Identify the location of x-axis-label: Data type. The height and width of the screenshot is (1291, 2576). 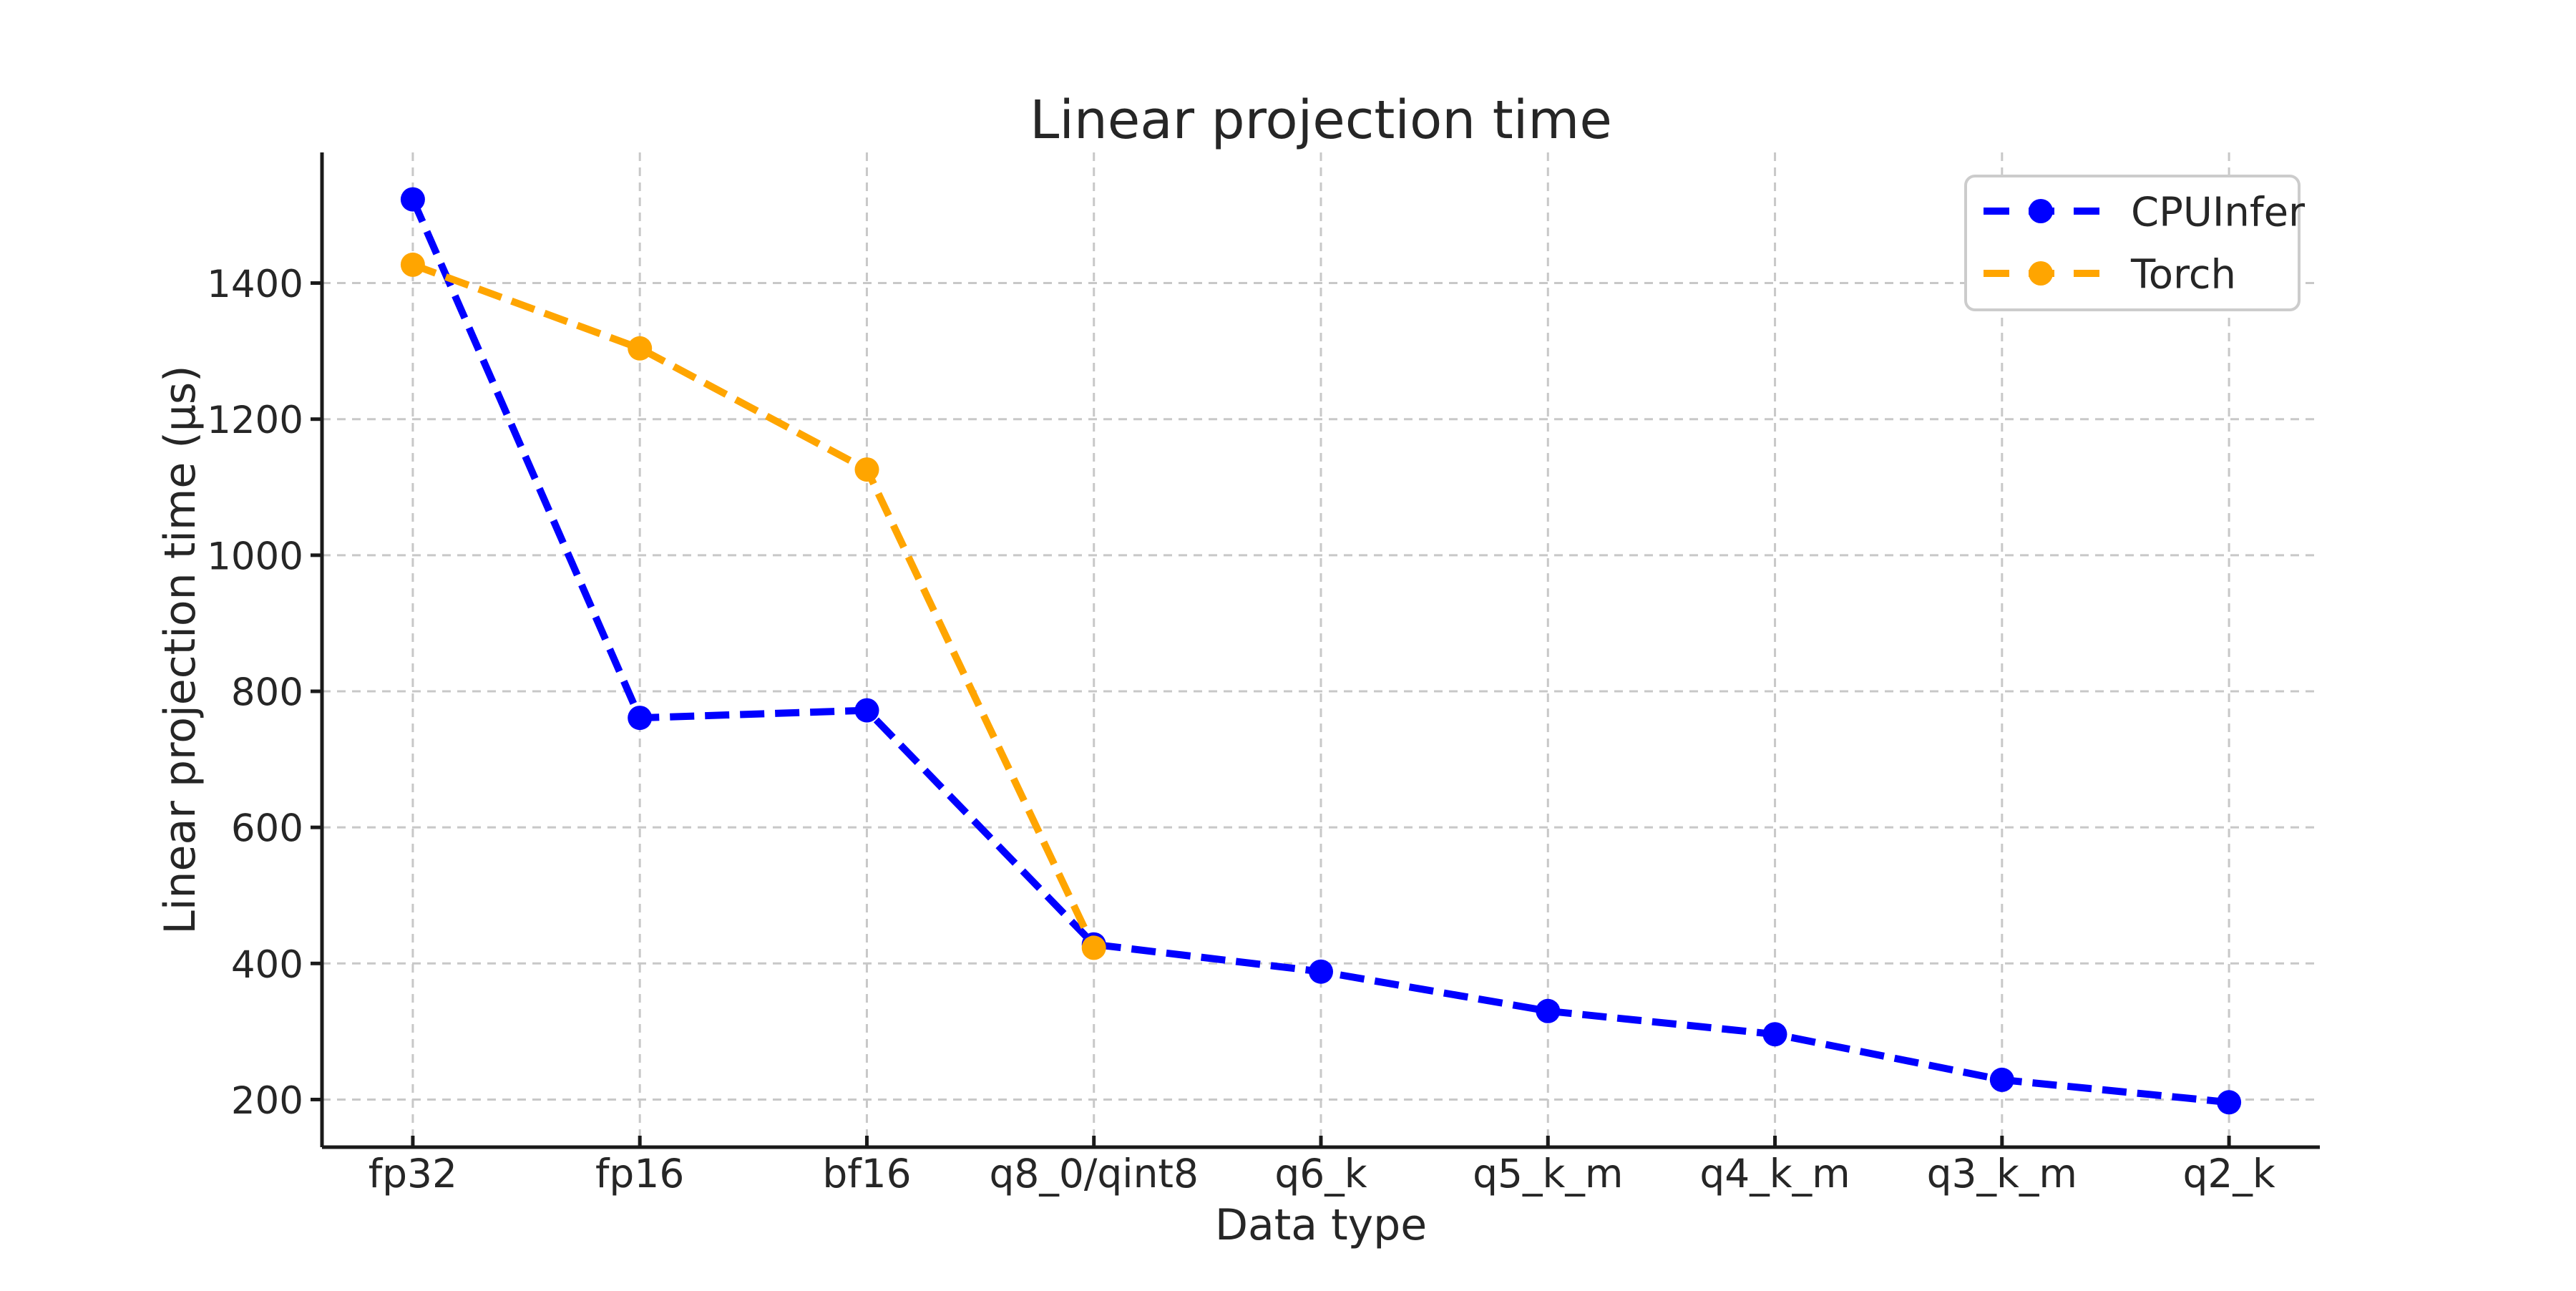
(1321, 1225).